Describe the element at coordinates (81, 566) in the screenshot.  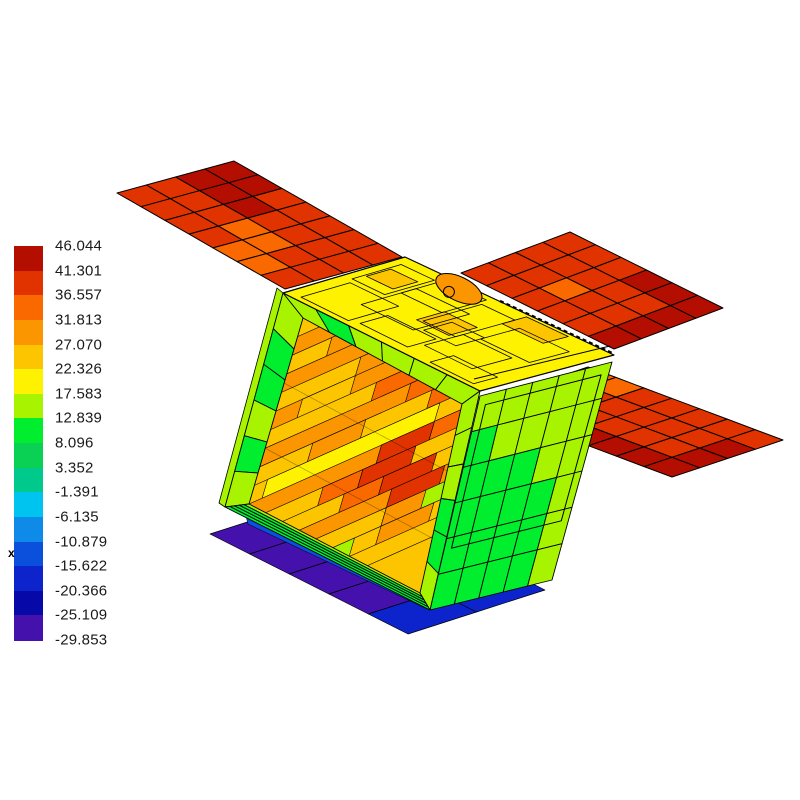
I see `legend-label: -15.622` at that location.